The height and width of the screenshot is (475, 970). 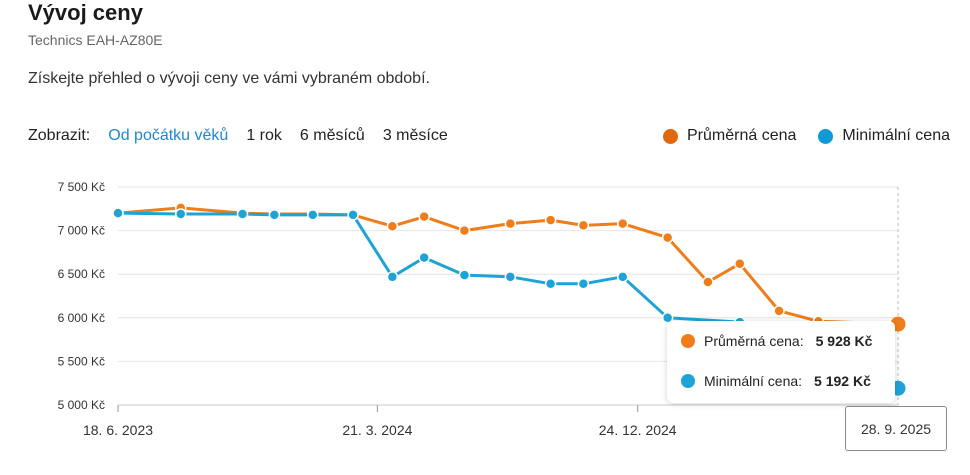 What do you see at coordinates (896, 135) in the screenshot?
I see `legend-minimum-label: Minimální cena` at bounding box center [896, 135].